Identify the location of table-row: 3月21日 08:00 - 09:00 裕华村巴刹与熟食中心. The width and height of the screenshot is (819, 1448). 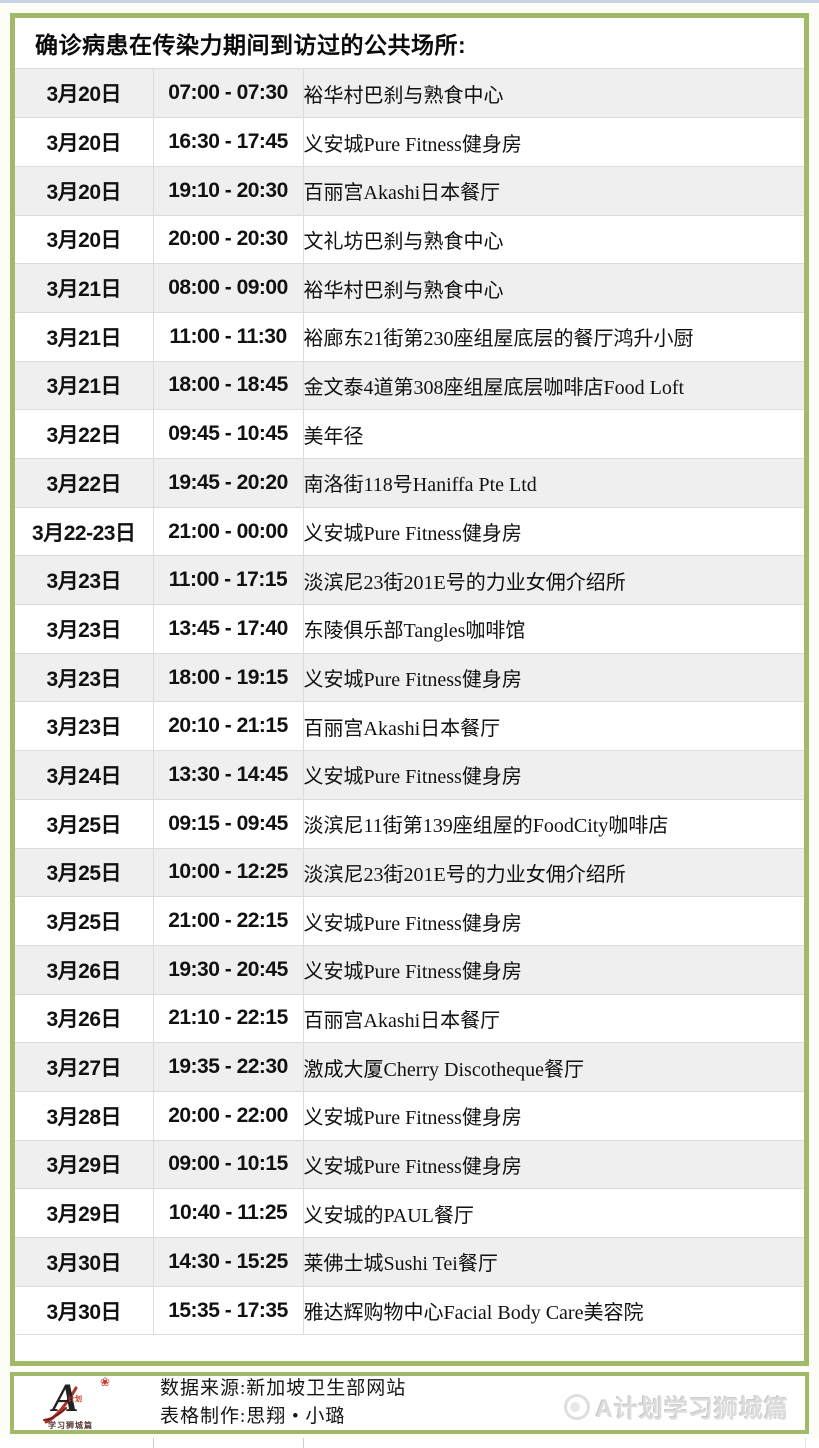
(409, 288).